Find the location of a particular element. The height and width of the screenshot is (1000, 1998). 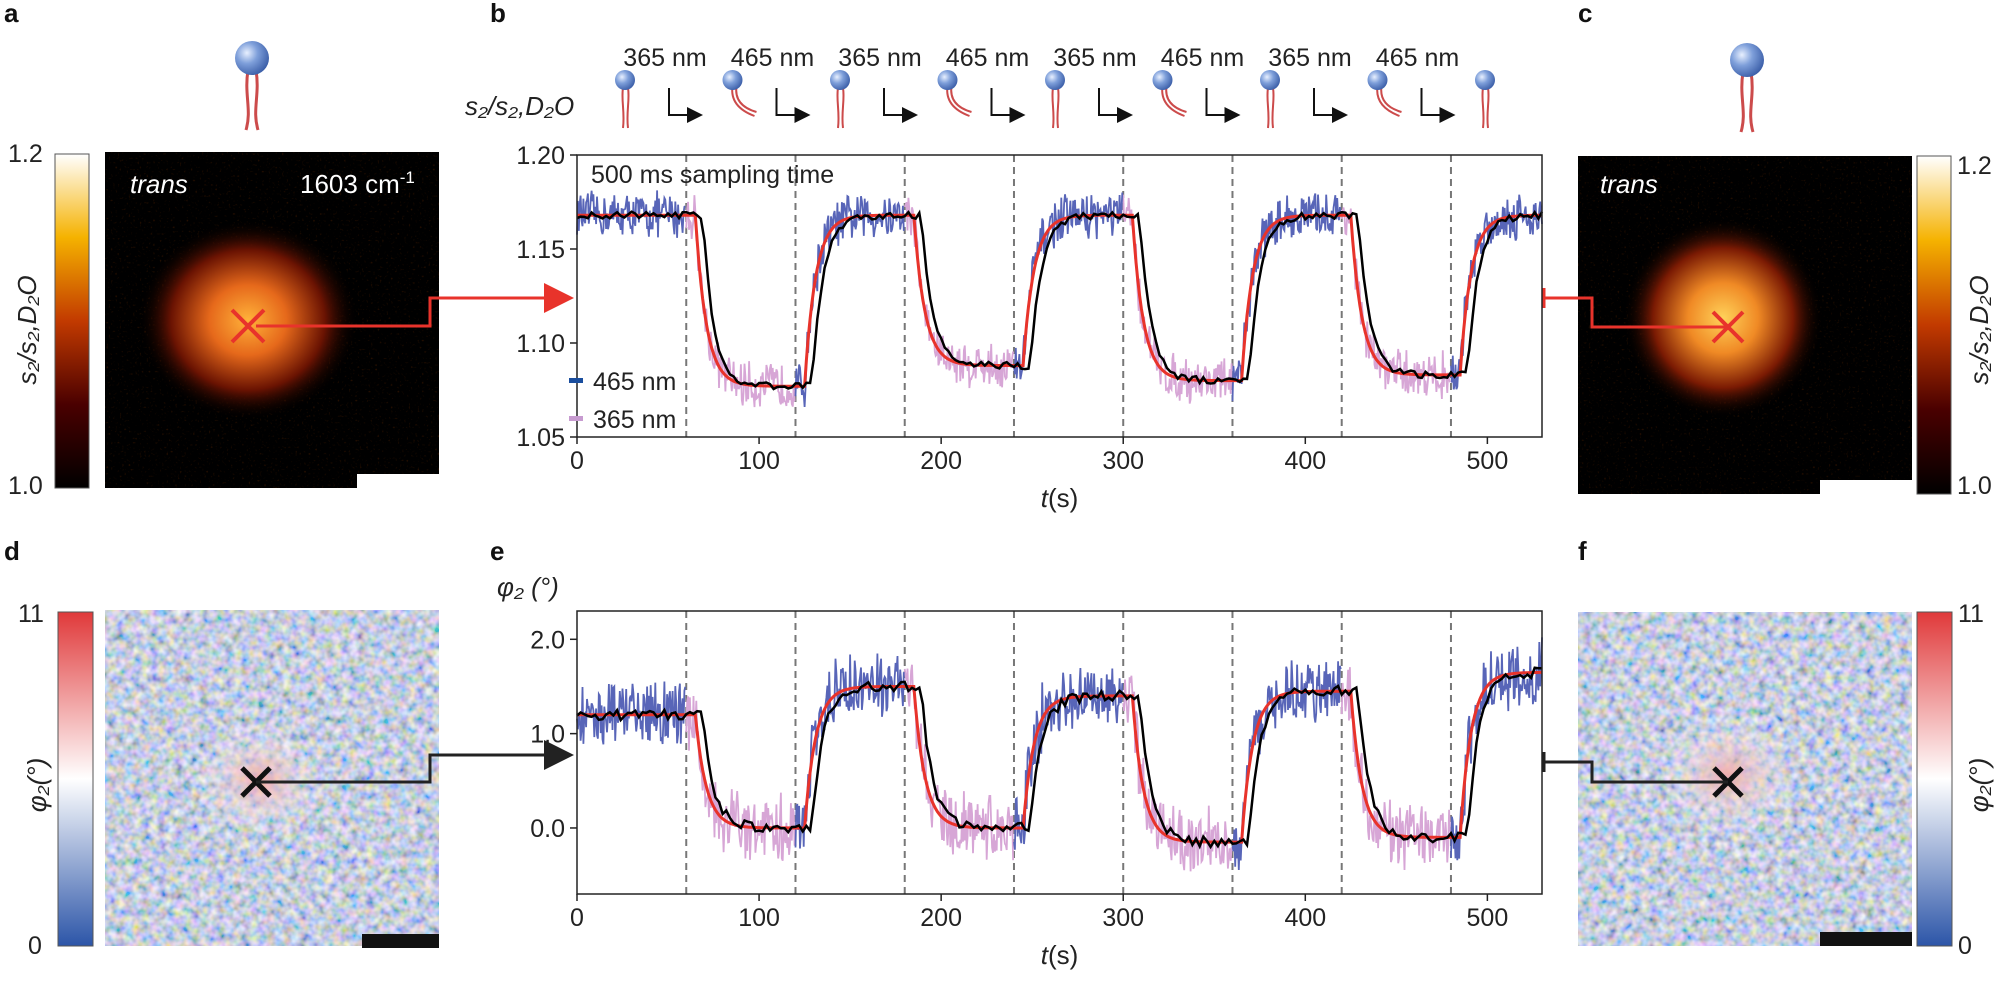

connector-arrow-d-e is located at coordinates (415, 762).